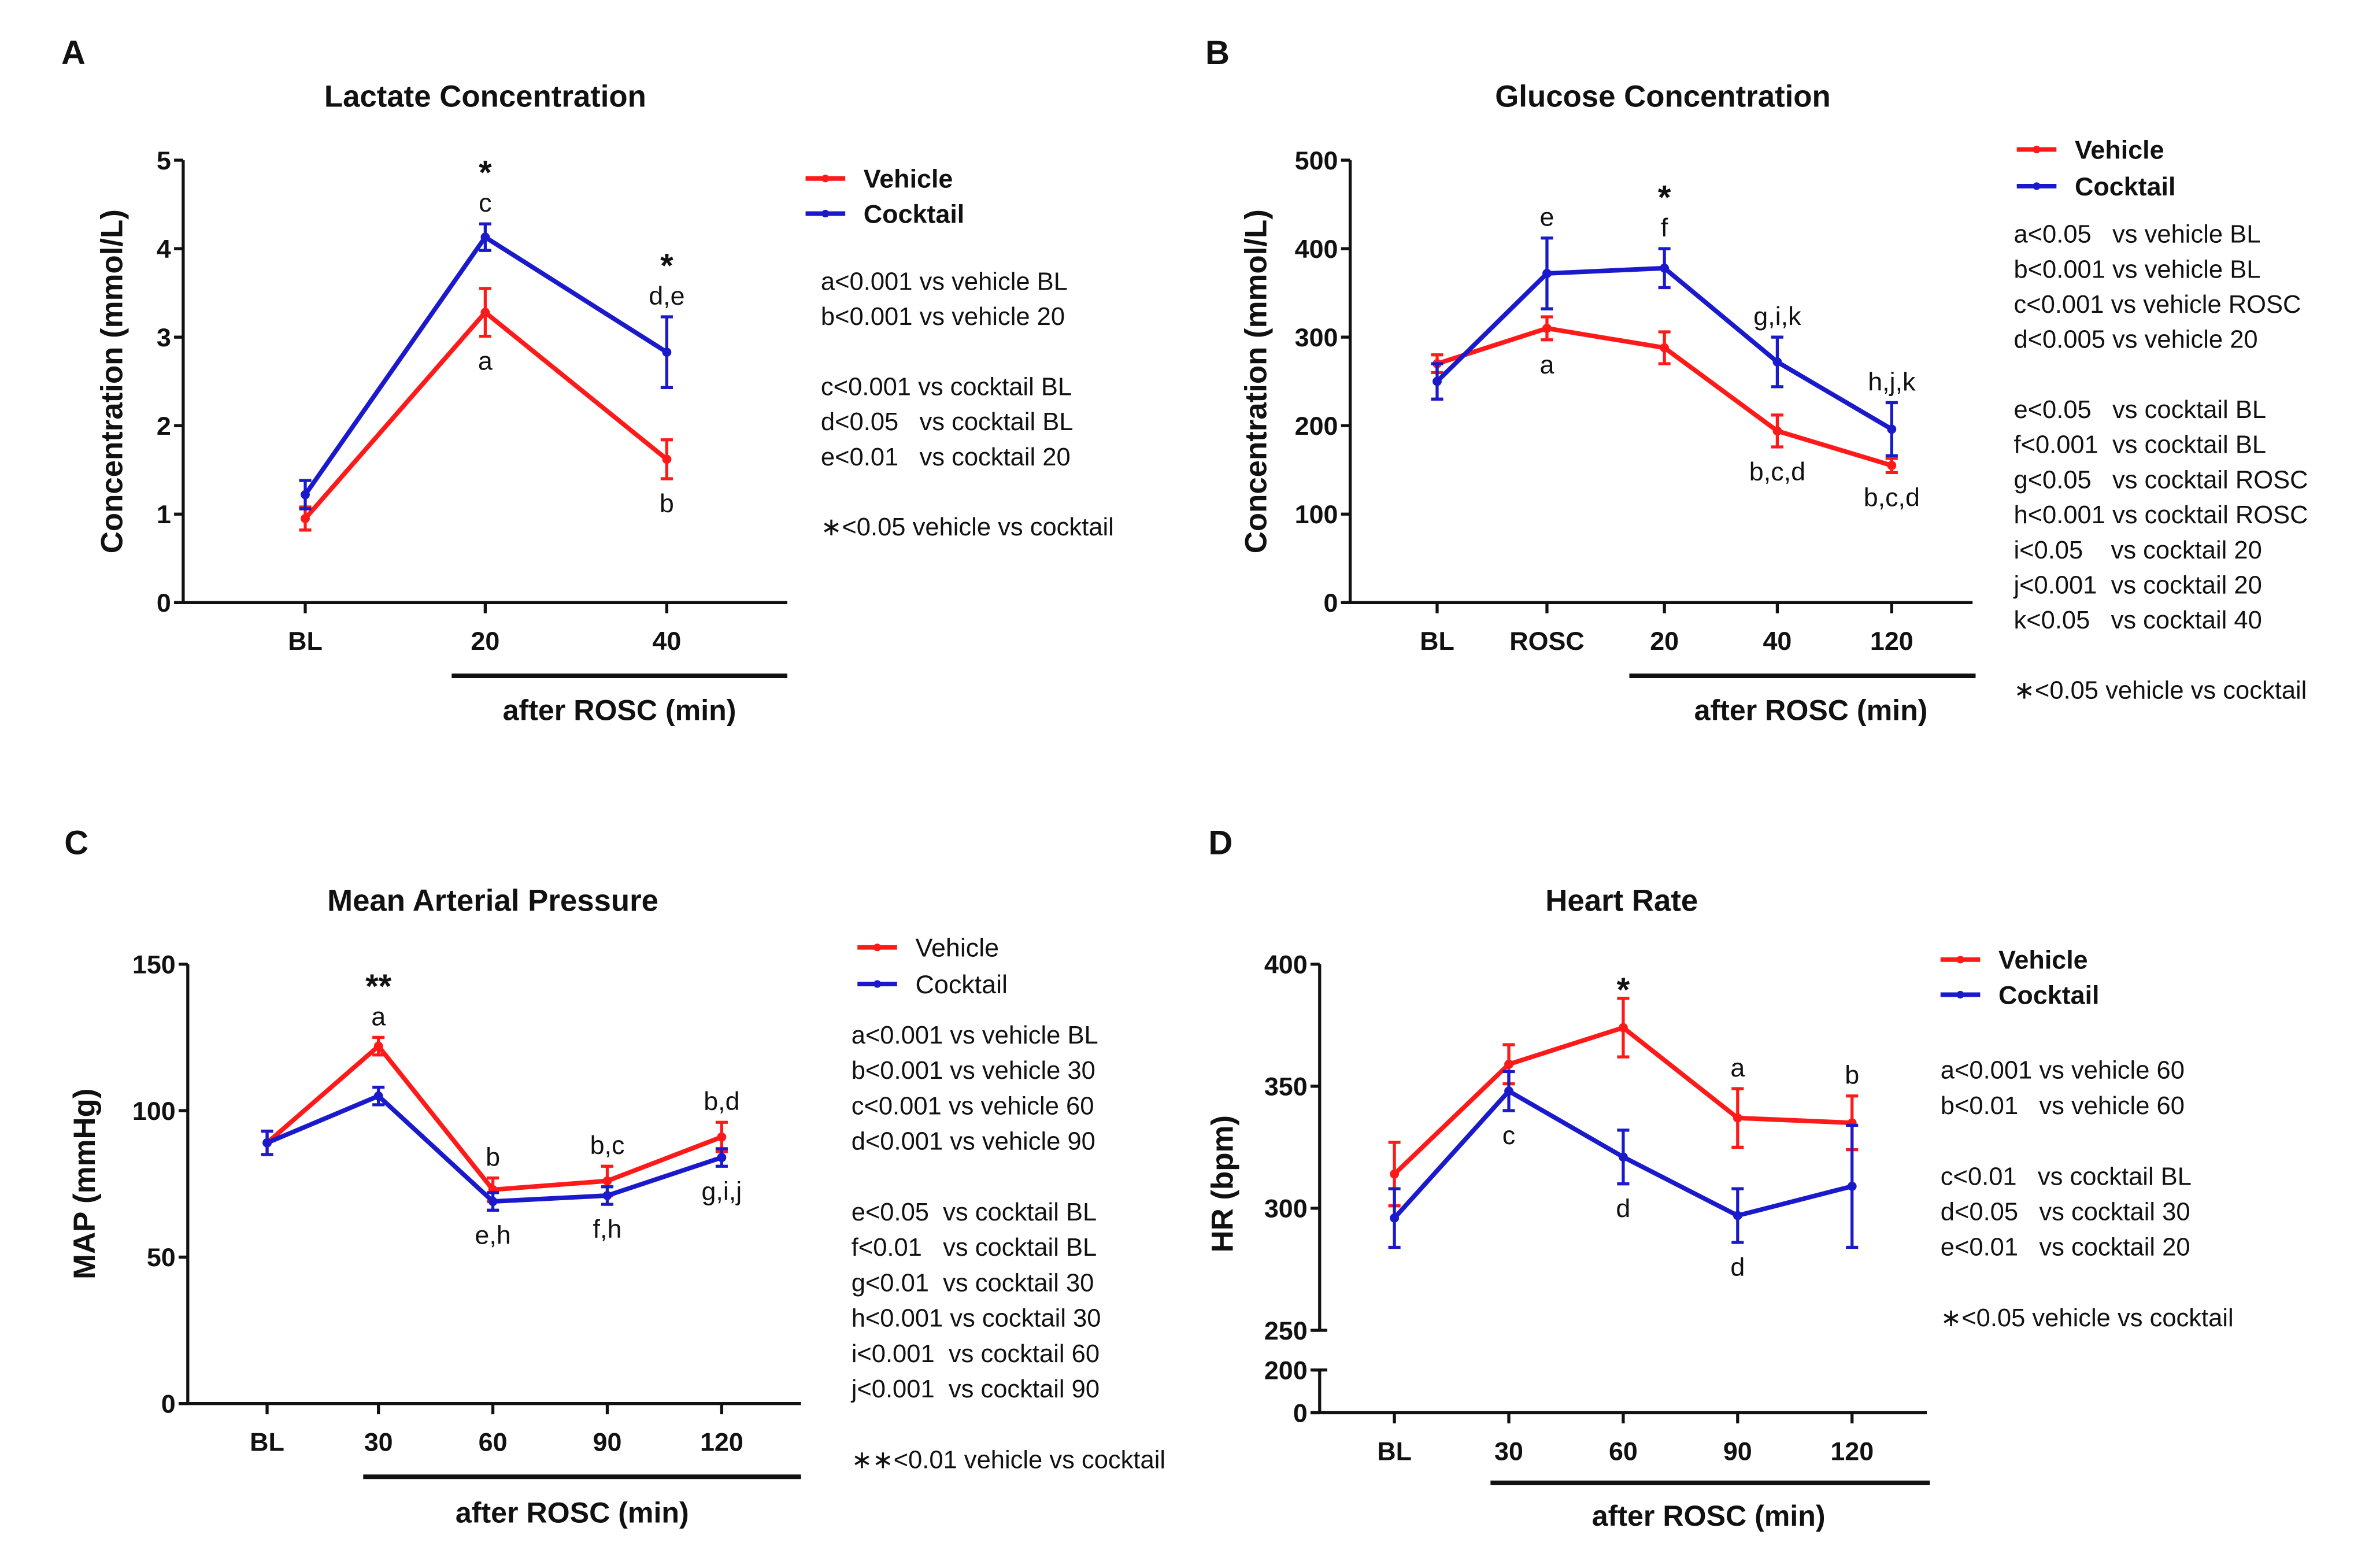 This screenshot has height=1550, width=2380. Describe the element at coordinates (1316, 160) in the screenshot. I see `y-tick-label: 500` at that location.